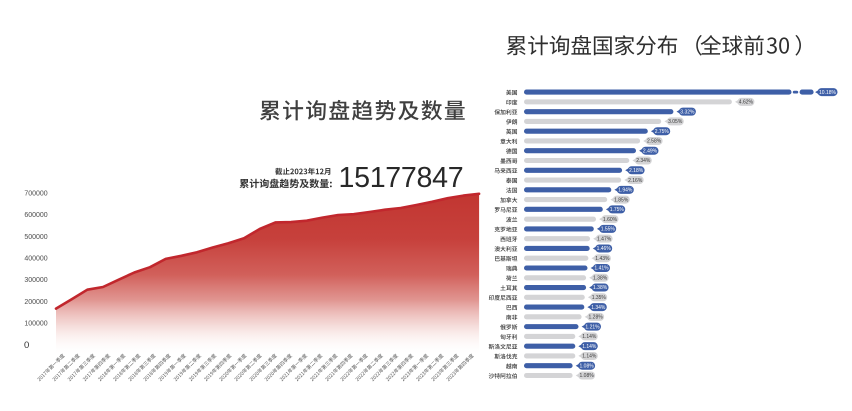 The width and height of the screenshot is (852, 411). I want to click on svg-text: 10.18%, so click(828, 93).